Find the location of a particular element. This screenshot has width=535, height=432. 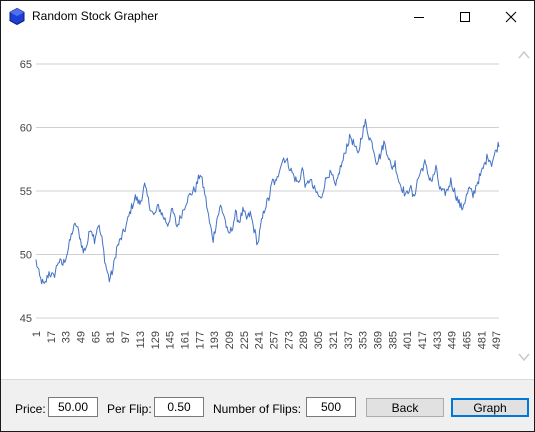

close-icon is located at coordinates (511, 16).